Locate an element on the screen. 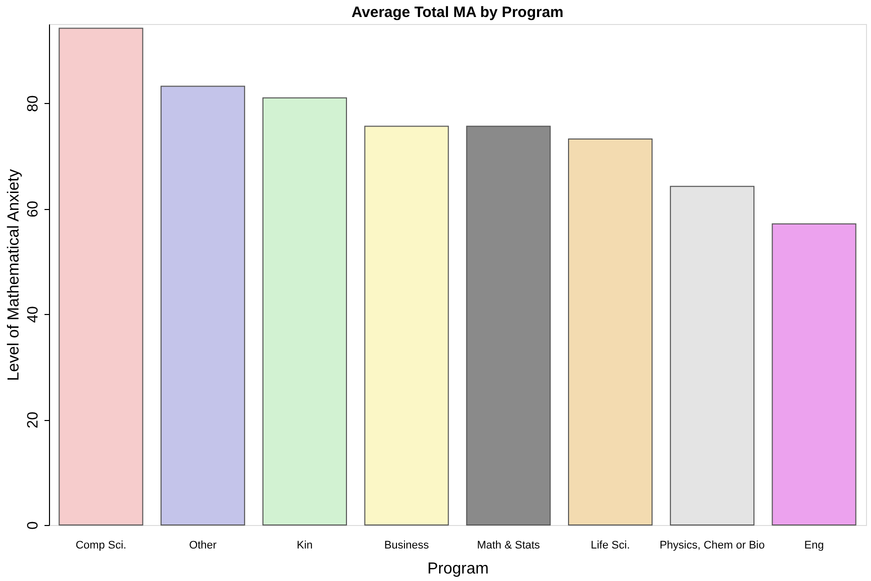  y-tick-label: 60 is located at coordinates (33, 209).